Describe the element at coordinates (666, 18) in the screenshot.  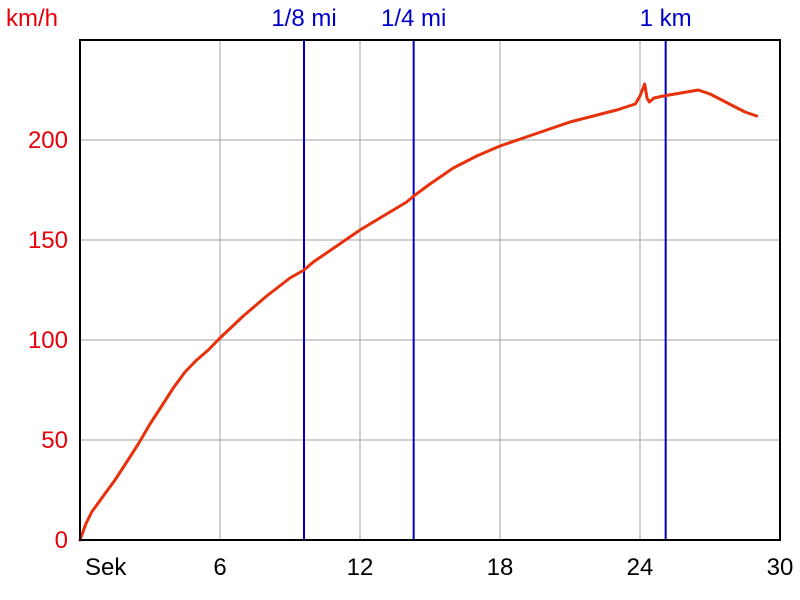
I see `distance-marker-label: 1 km` at that location.